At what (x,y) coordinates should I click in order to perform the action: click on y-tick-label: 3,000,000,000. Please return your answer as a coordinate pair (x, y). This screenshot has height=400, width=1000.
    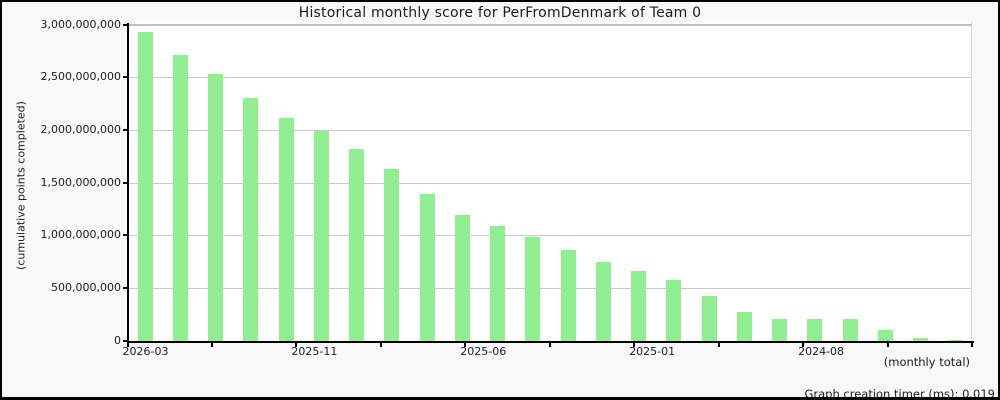
    Looking at the image, I should click on (80, 24).